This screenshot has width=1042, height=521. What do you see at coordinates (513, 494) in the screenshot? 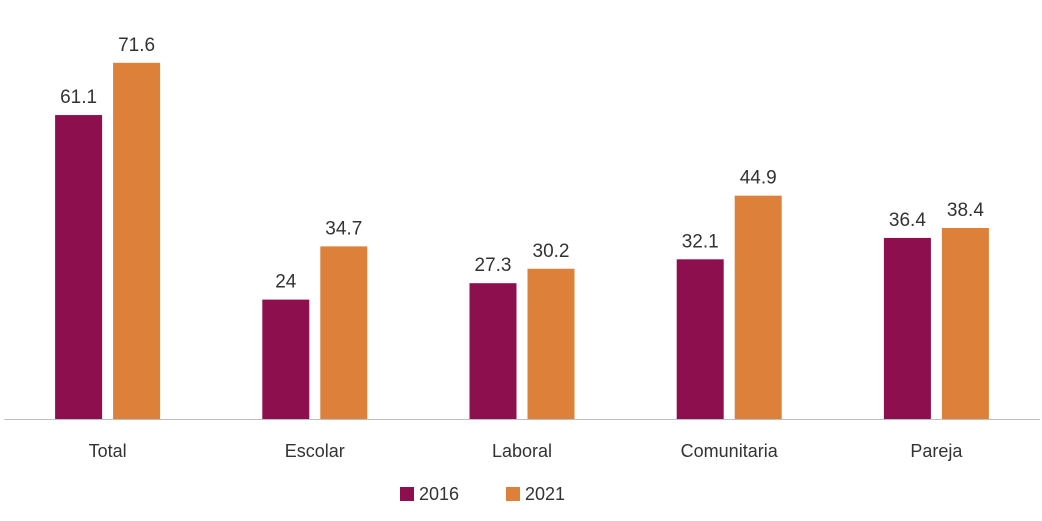
I see `legend-swatch-2021` at bounding box center [513, 494].